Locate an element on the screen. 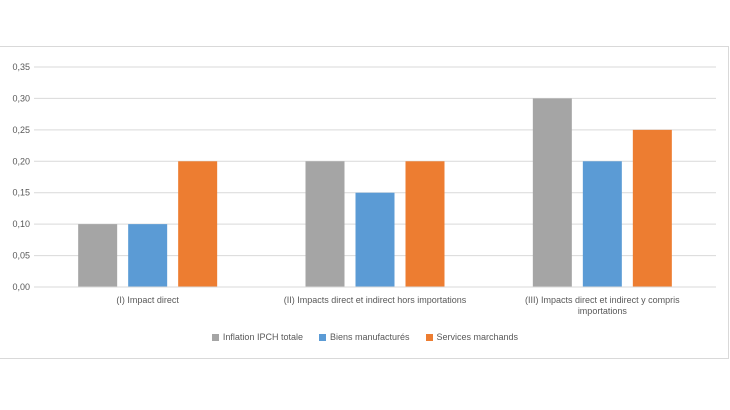 The width and height of the screenshot is (730, 410). legend-item-biens: Biens manufacturés is located at coordinates (364, 337).